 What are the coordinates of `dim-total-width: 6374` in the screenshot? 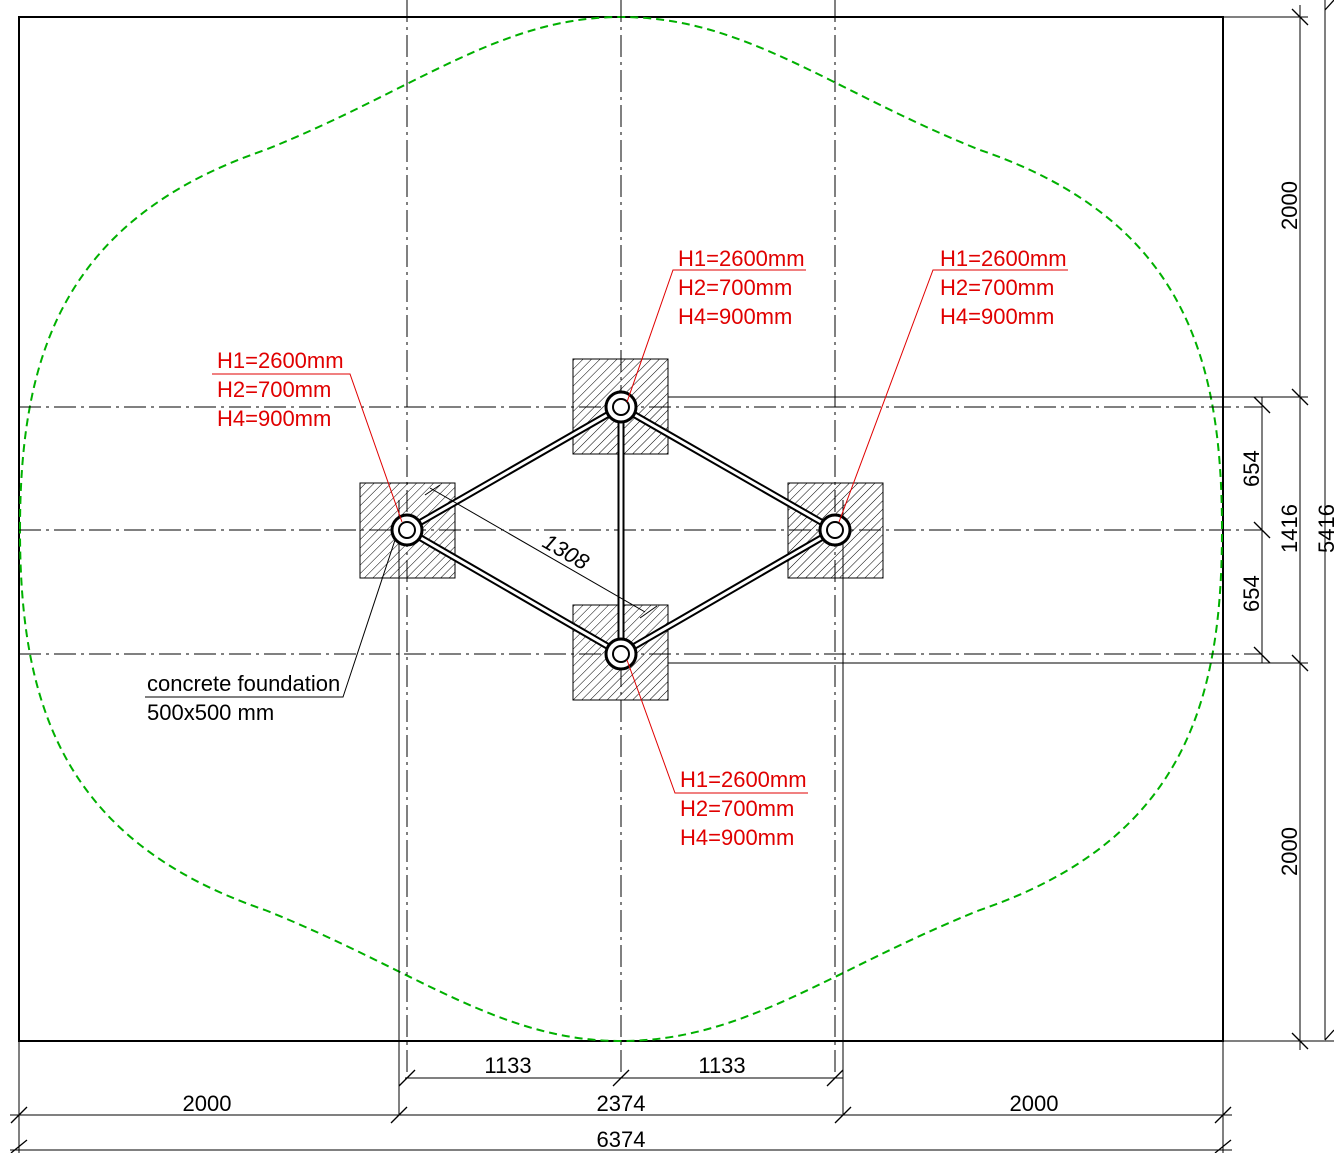 It's located at (621, 1139).